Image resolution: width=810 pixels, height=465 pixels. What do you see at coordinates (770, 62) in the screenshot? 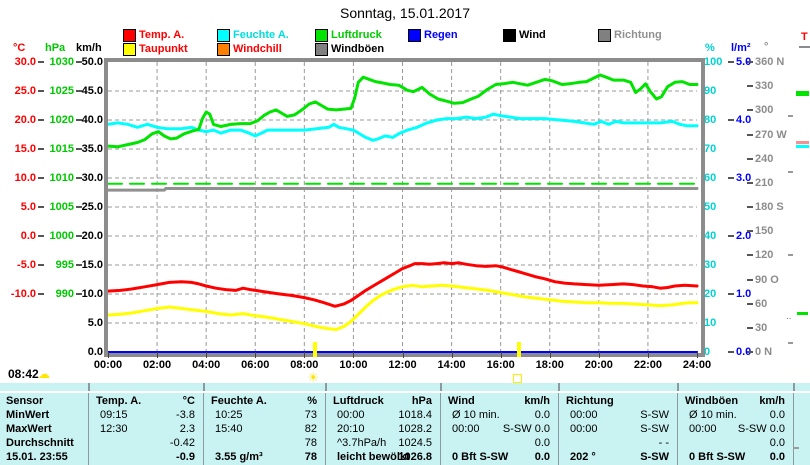
I see `tick-deg-0: 360 N` at bounding box center [770, 62].